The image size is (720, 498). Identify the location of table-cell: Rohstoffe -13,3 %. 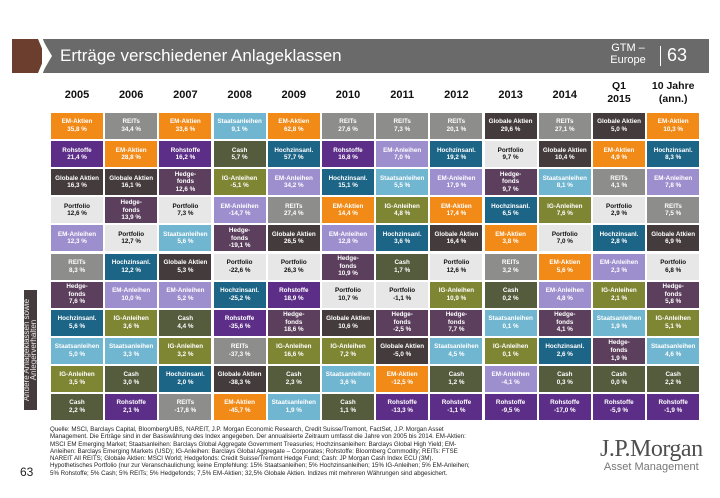
(402, 407).